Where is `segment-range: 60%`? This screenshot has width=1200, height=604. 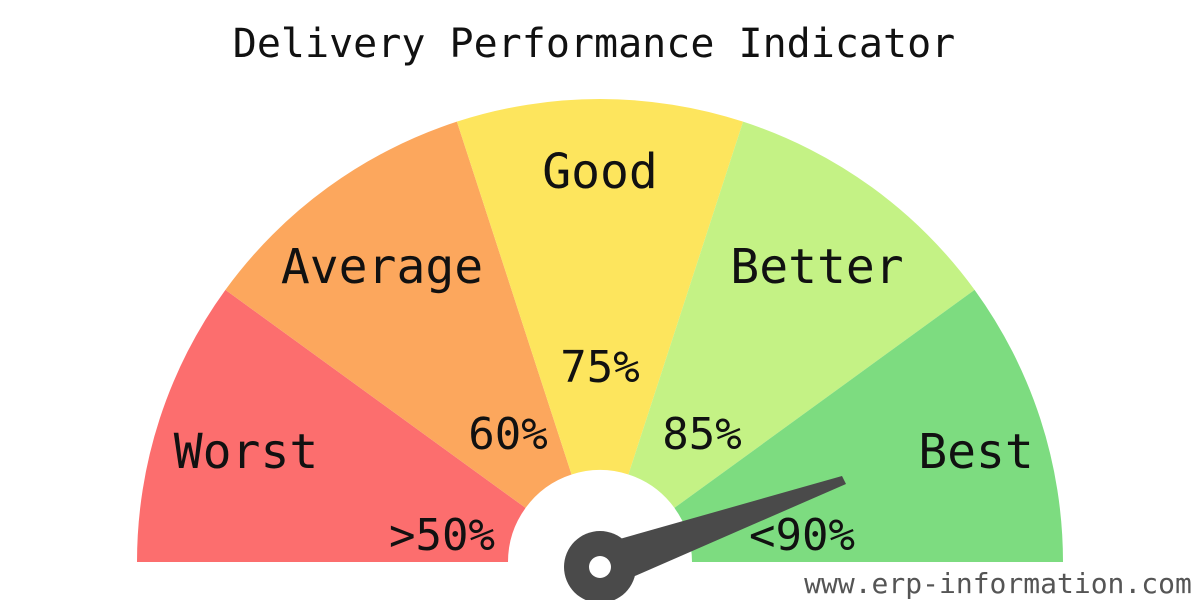 segment-range: 60% is located at coordinates (507, 434).